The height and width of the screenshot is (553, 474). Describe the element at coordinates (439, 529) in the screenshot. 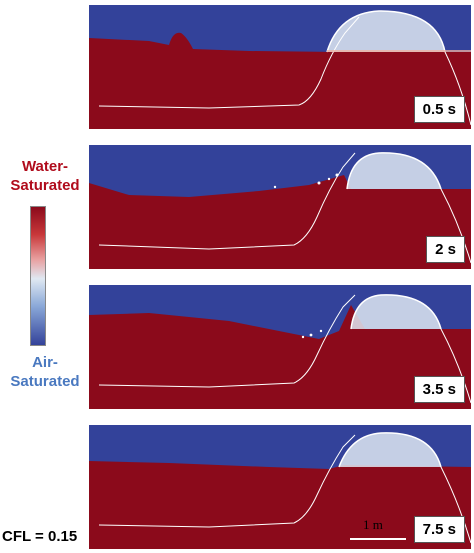

I see `time-label-4: 7.5 s` at that location.